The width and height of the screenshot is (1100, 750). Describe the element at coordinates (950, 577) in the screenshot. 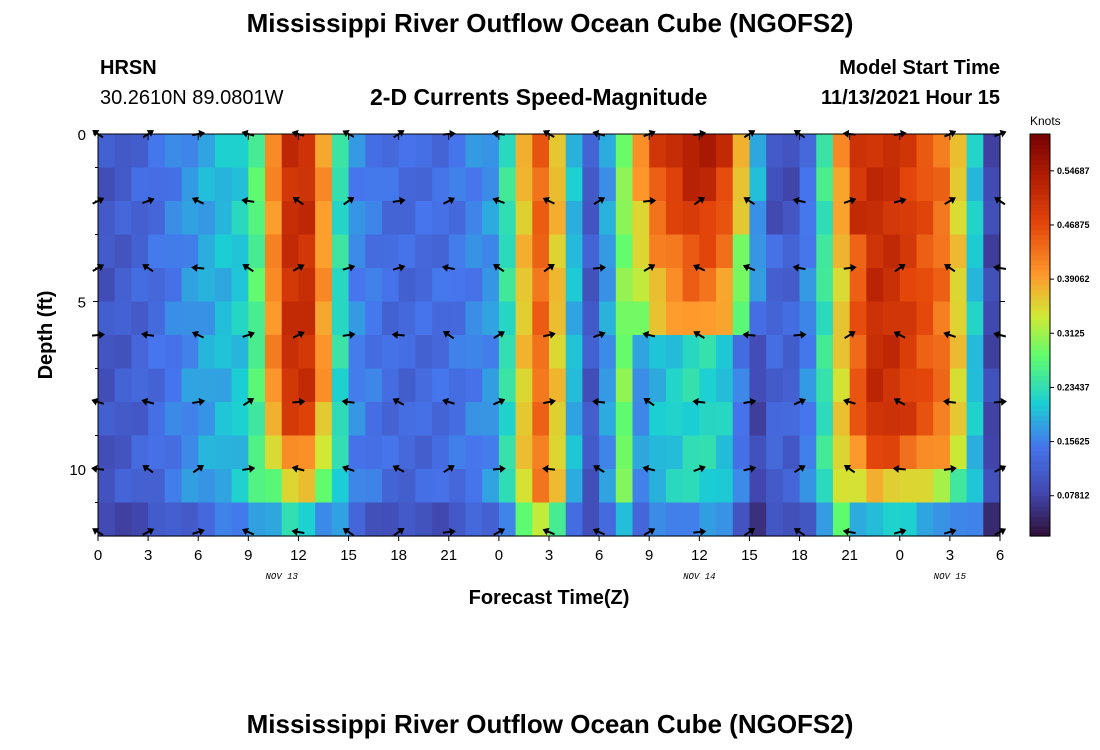

I see `date-label: NOV 15` at that location.